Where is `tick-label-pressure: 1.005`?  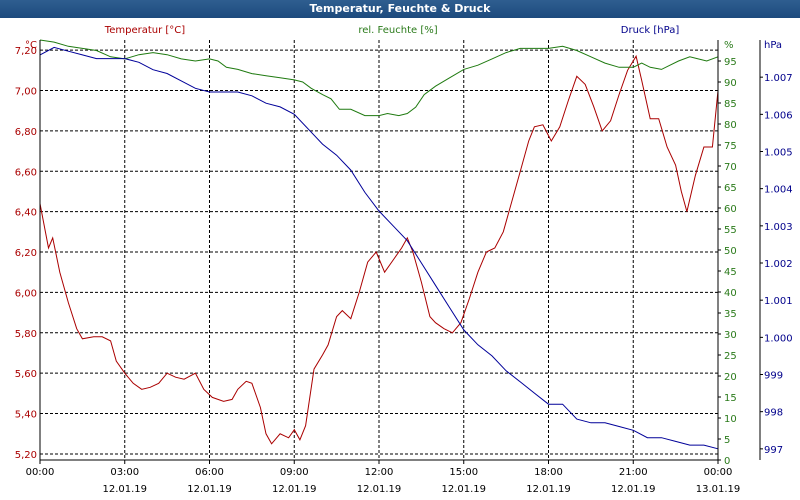
tick-label-pressure: 1.005 is located at coordinates (778, 153).